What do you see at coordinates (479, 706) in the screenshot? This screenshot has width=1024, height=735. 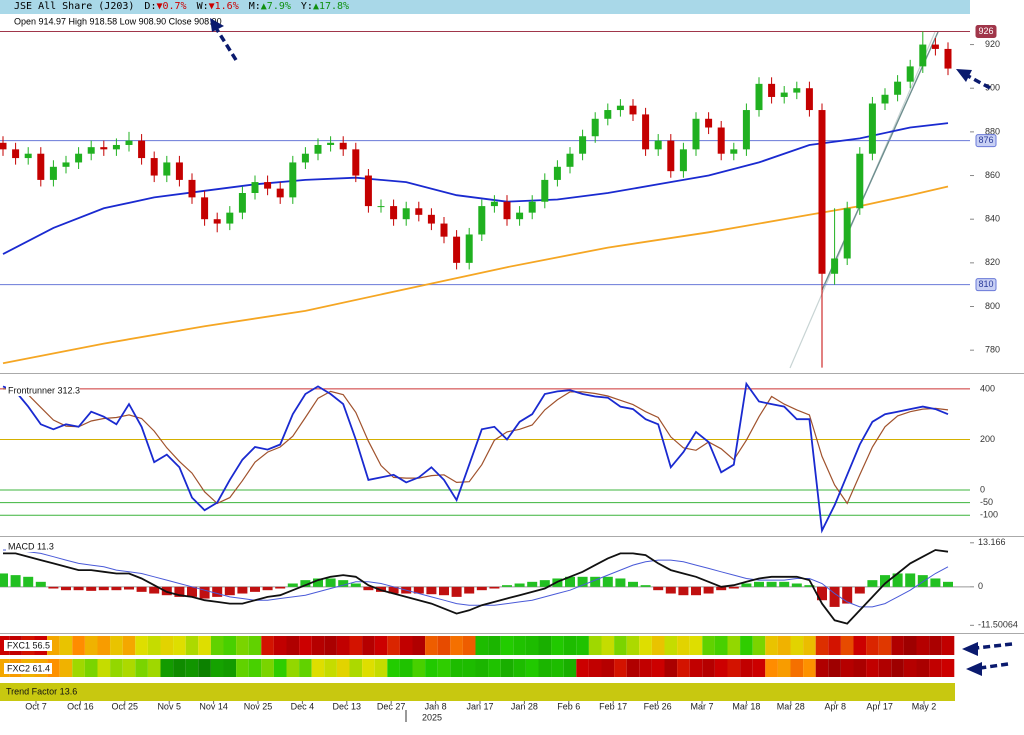 I see `x-tick-label: Jan 17` at bounding box center [479, 706].